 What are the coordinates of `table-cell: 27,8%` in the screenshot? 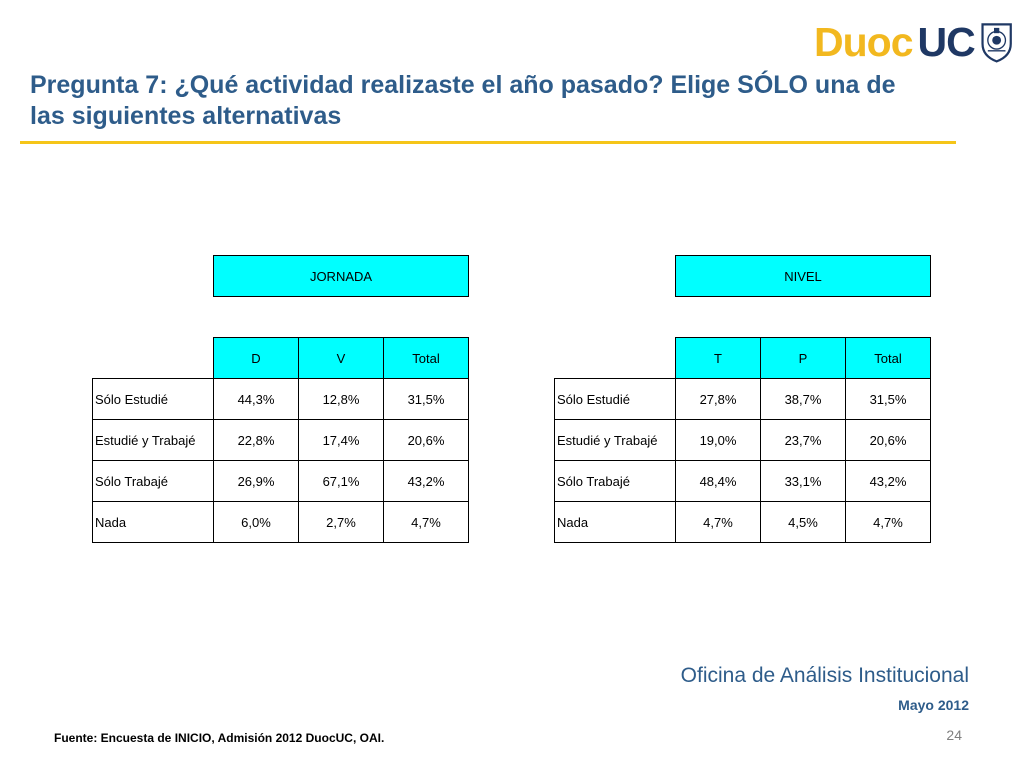 It's located at (718, 399).